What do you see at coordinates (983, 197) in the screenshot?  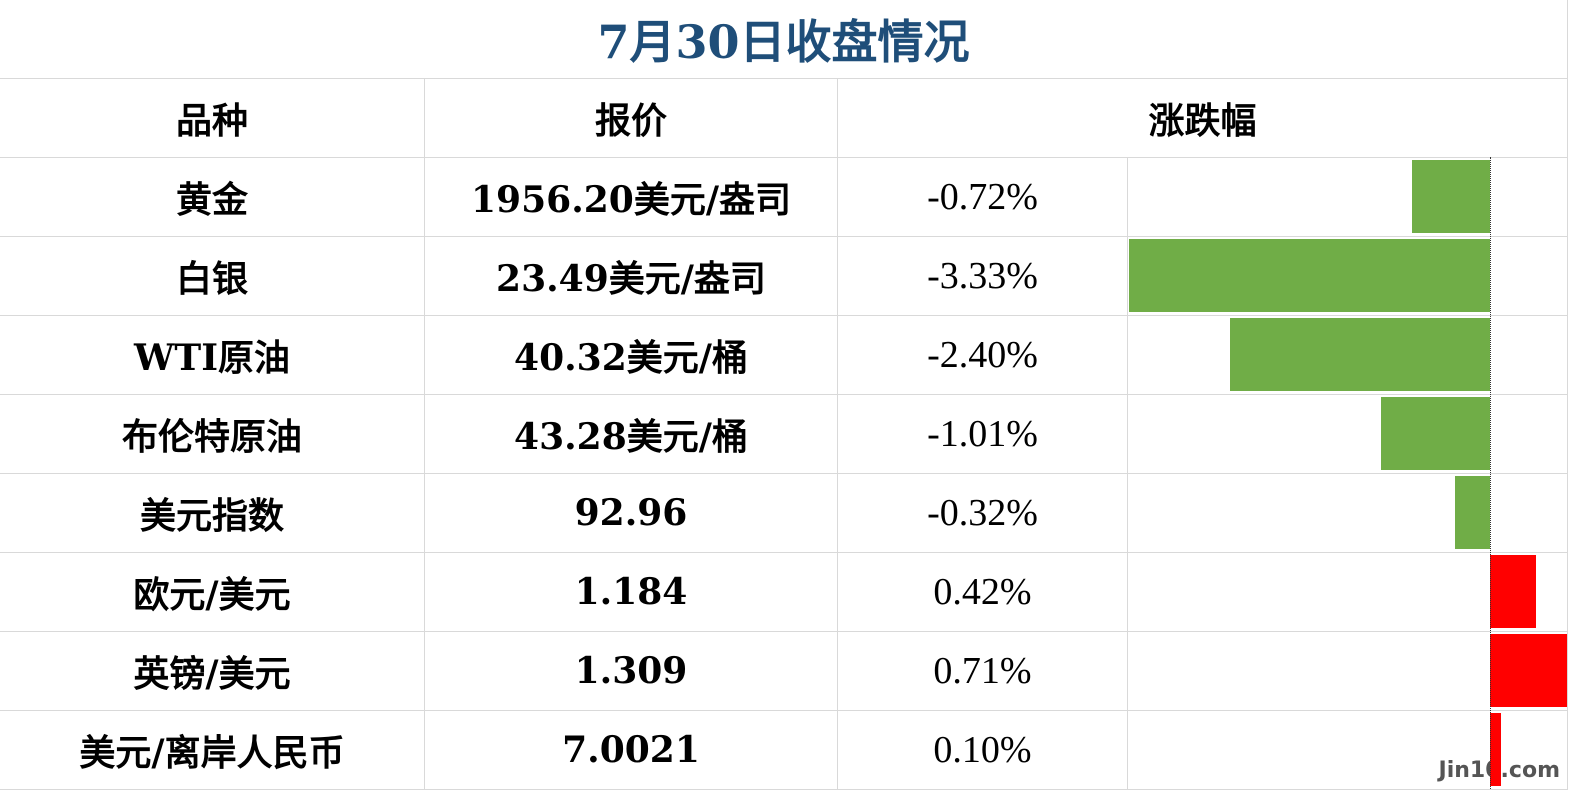 I see `change-cell: -0.72%` at bounding box center [983, 197].